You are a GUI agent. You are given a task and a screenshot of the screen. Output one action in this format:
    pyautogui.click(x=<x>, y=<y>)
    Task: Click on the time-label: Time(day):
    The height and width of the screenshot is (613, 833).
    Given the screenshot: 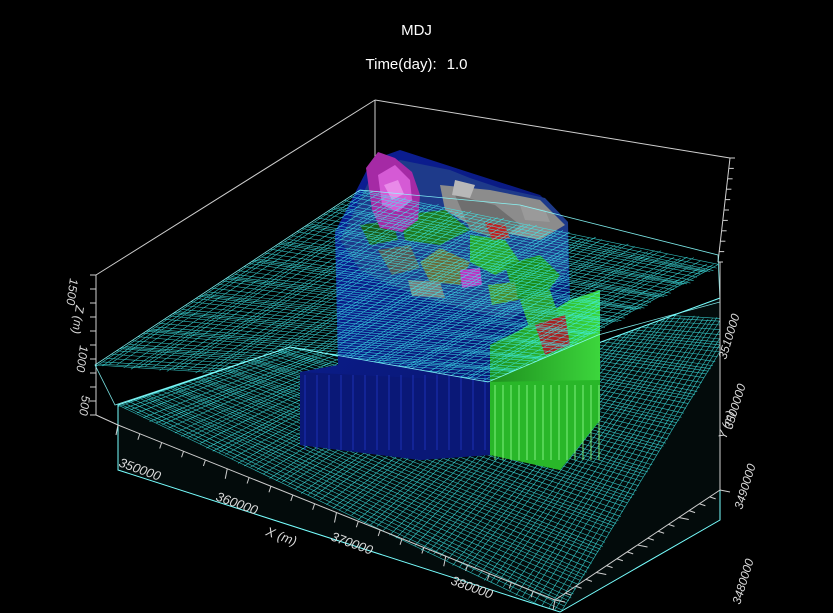 What is the action you would take?
    pyautogui.click(x=401, y=64)
    